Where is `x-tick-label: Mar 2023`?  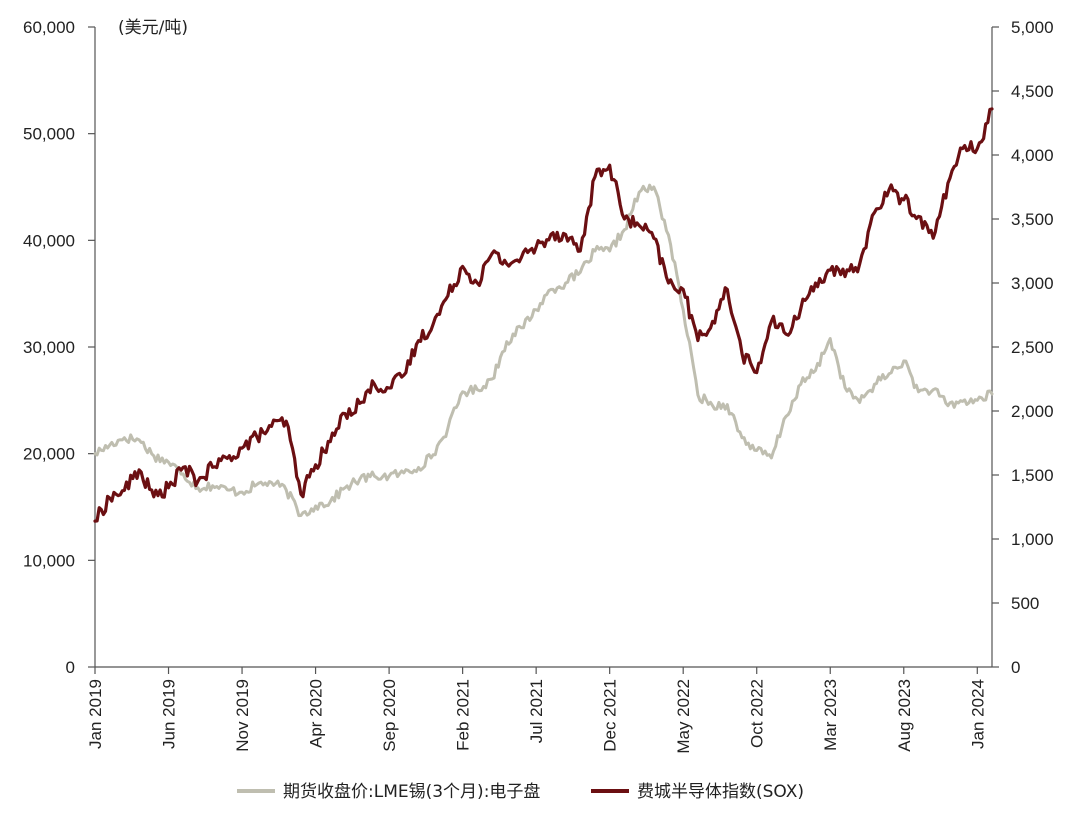
x-tick-label: Mar 2023 is located at coordinates (830, 715).